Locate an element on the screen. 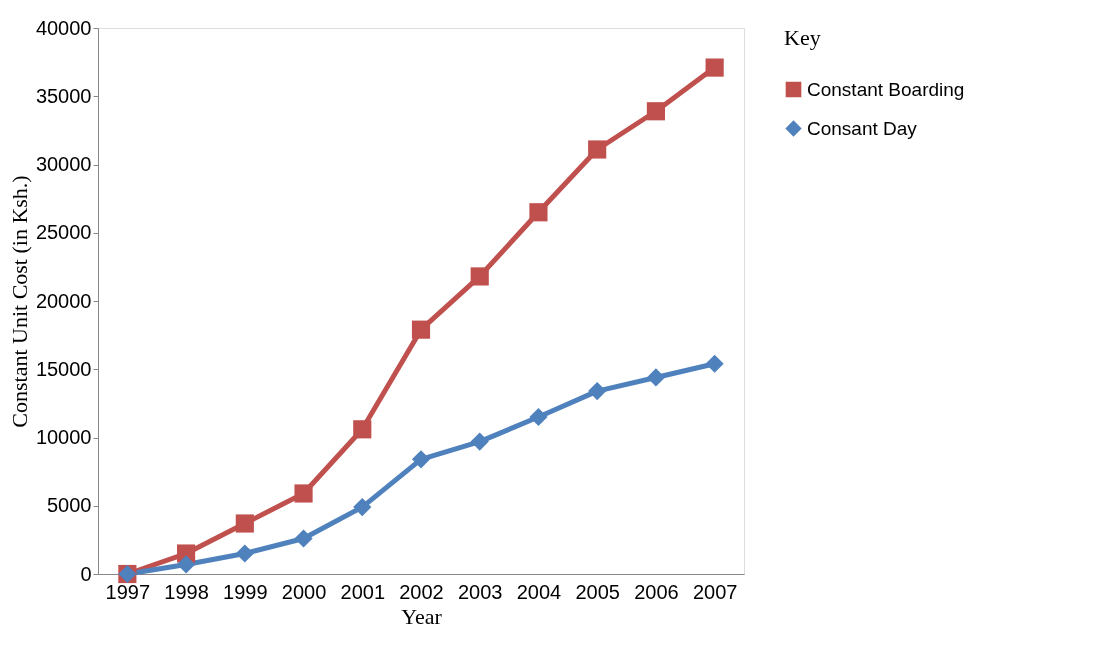  legend-title: Key is located at coordinates (802, 37).